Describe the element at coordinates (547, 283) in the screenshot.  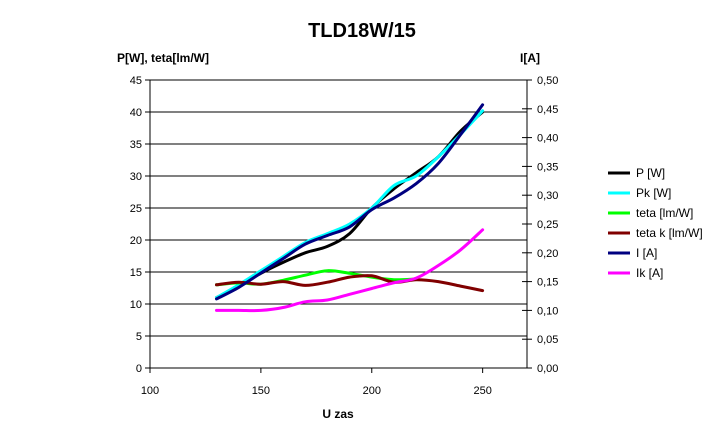
I see `y-right-tick-label: 0,15` at that location.